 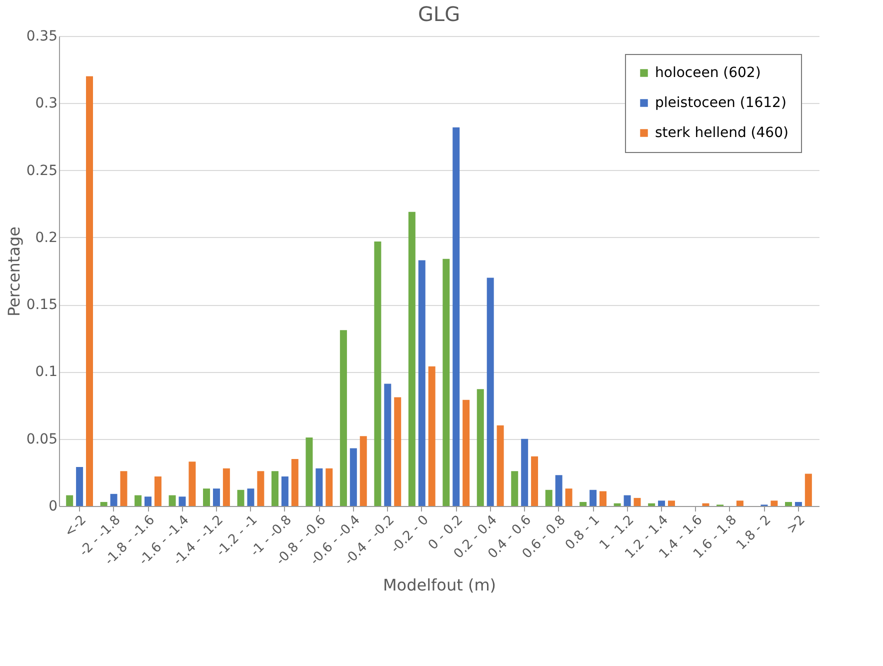 What do you see at coordinates (46, 372) in the screenshot?
I see `y-tick-label: 0.1` at bounding box center [46, 372].